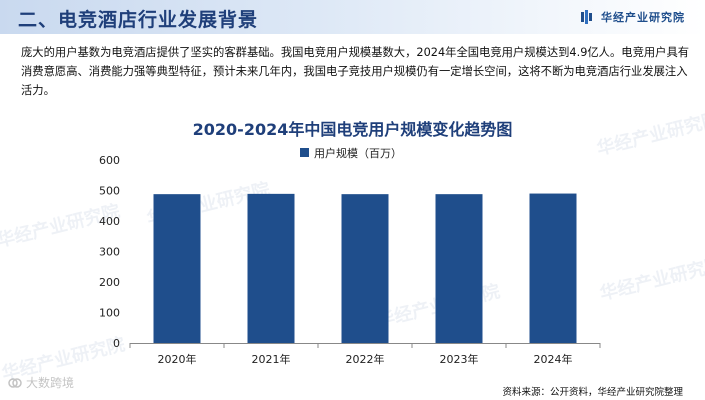  What do you see at coordinates (358, 153) in the screenshot?
I see `legend-label: 用户规模（百万）` at bounding box center [358, 153].